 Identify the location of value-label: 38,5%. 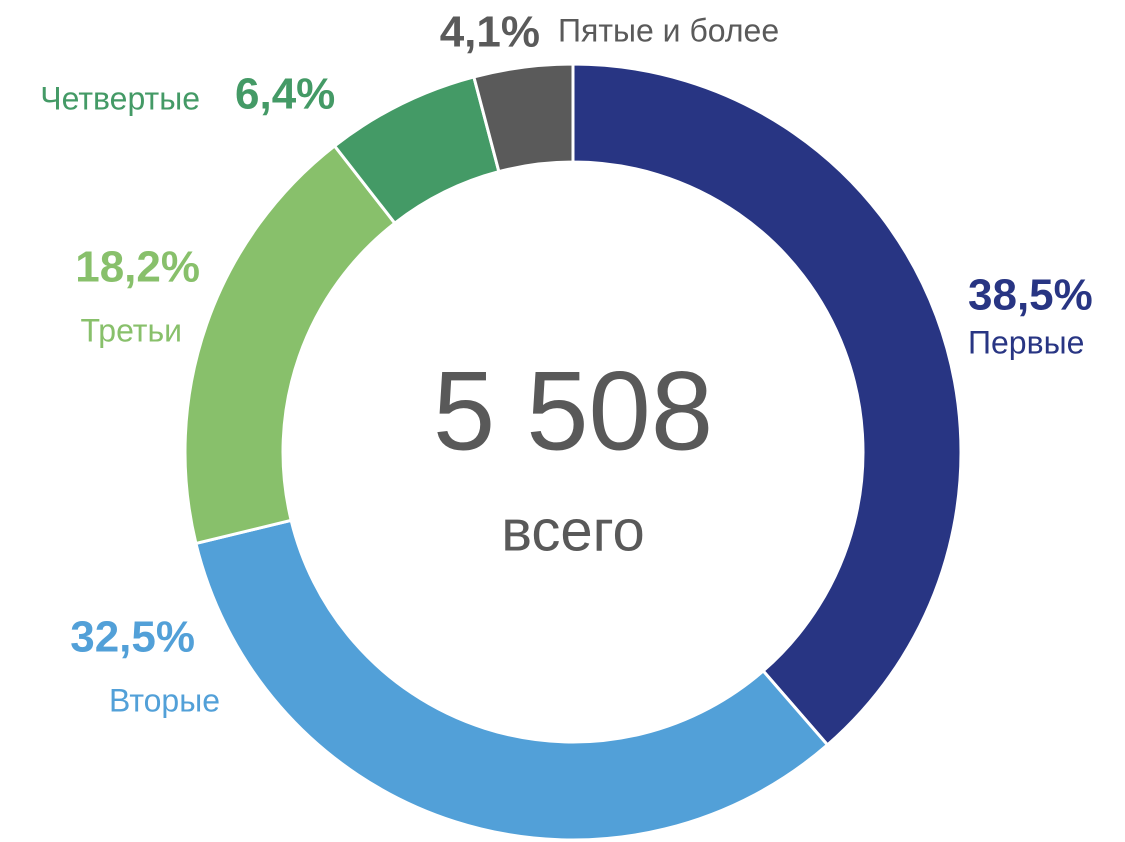
(1030, 295).